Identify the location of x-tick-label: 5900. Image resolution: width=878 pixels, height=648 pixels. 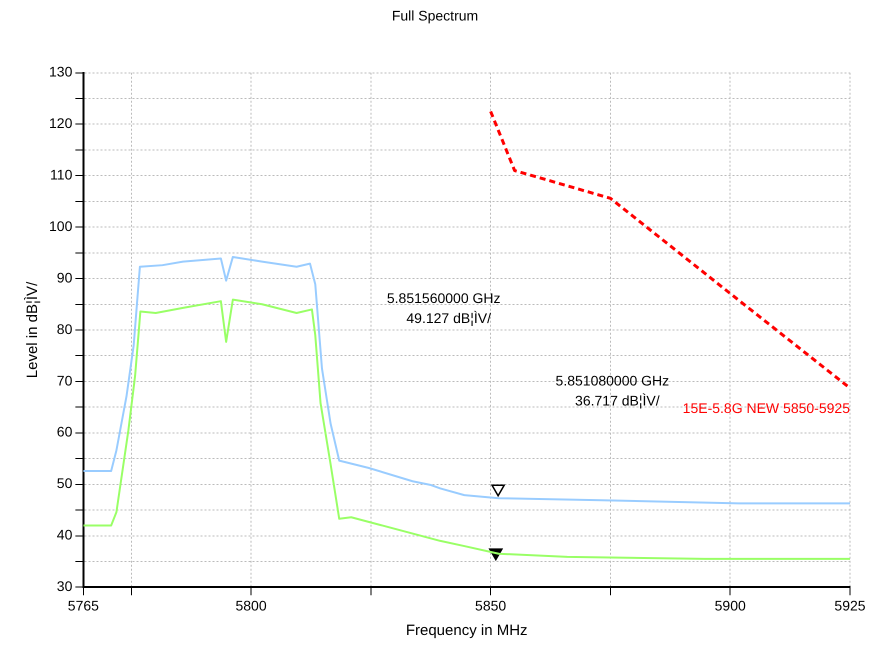
(730, 605).